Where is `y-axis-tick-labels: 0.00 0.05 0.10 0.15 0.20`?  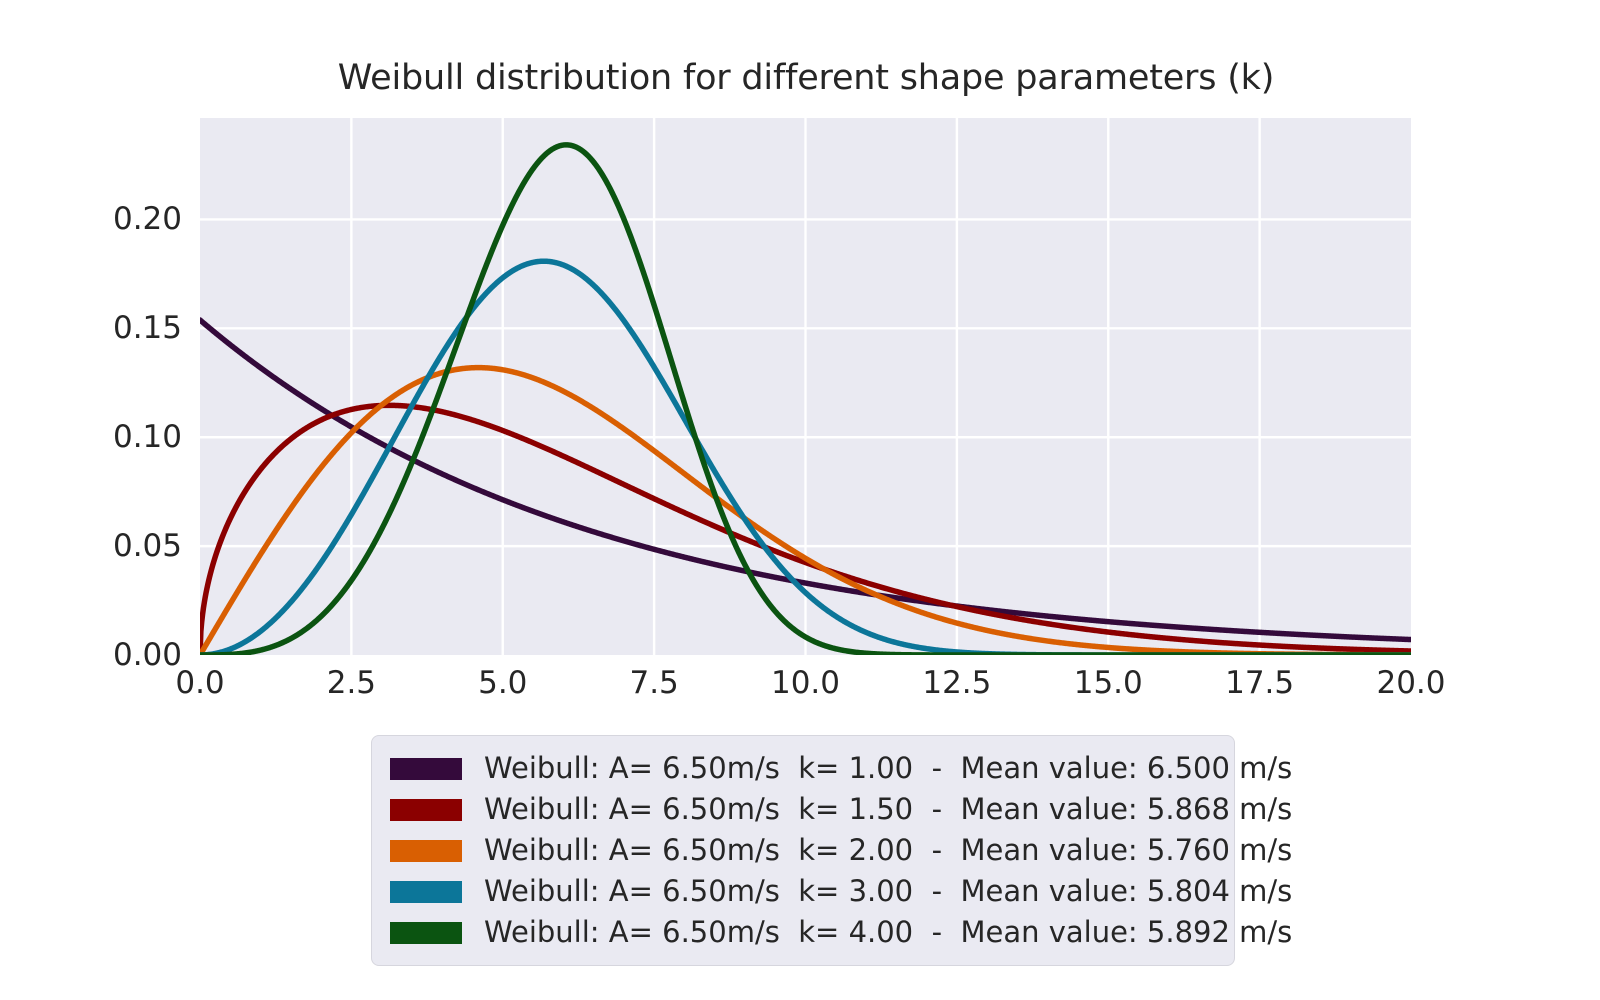 y-axis-tick-labels: 0.00 0.05 0.10 0.15 0.20 is located at coordinates (91, 395).